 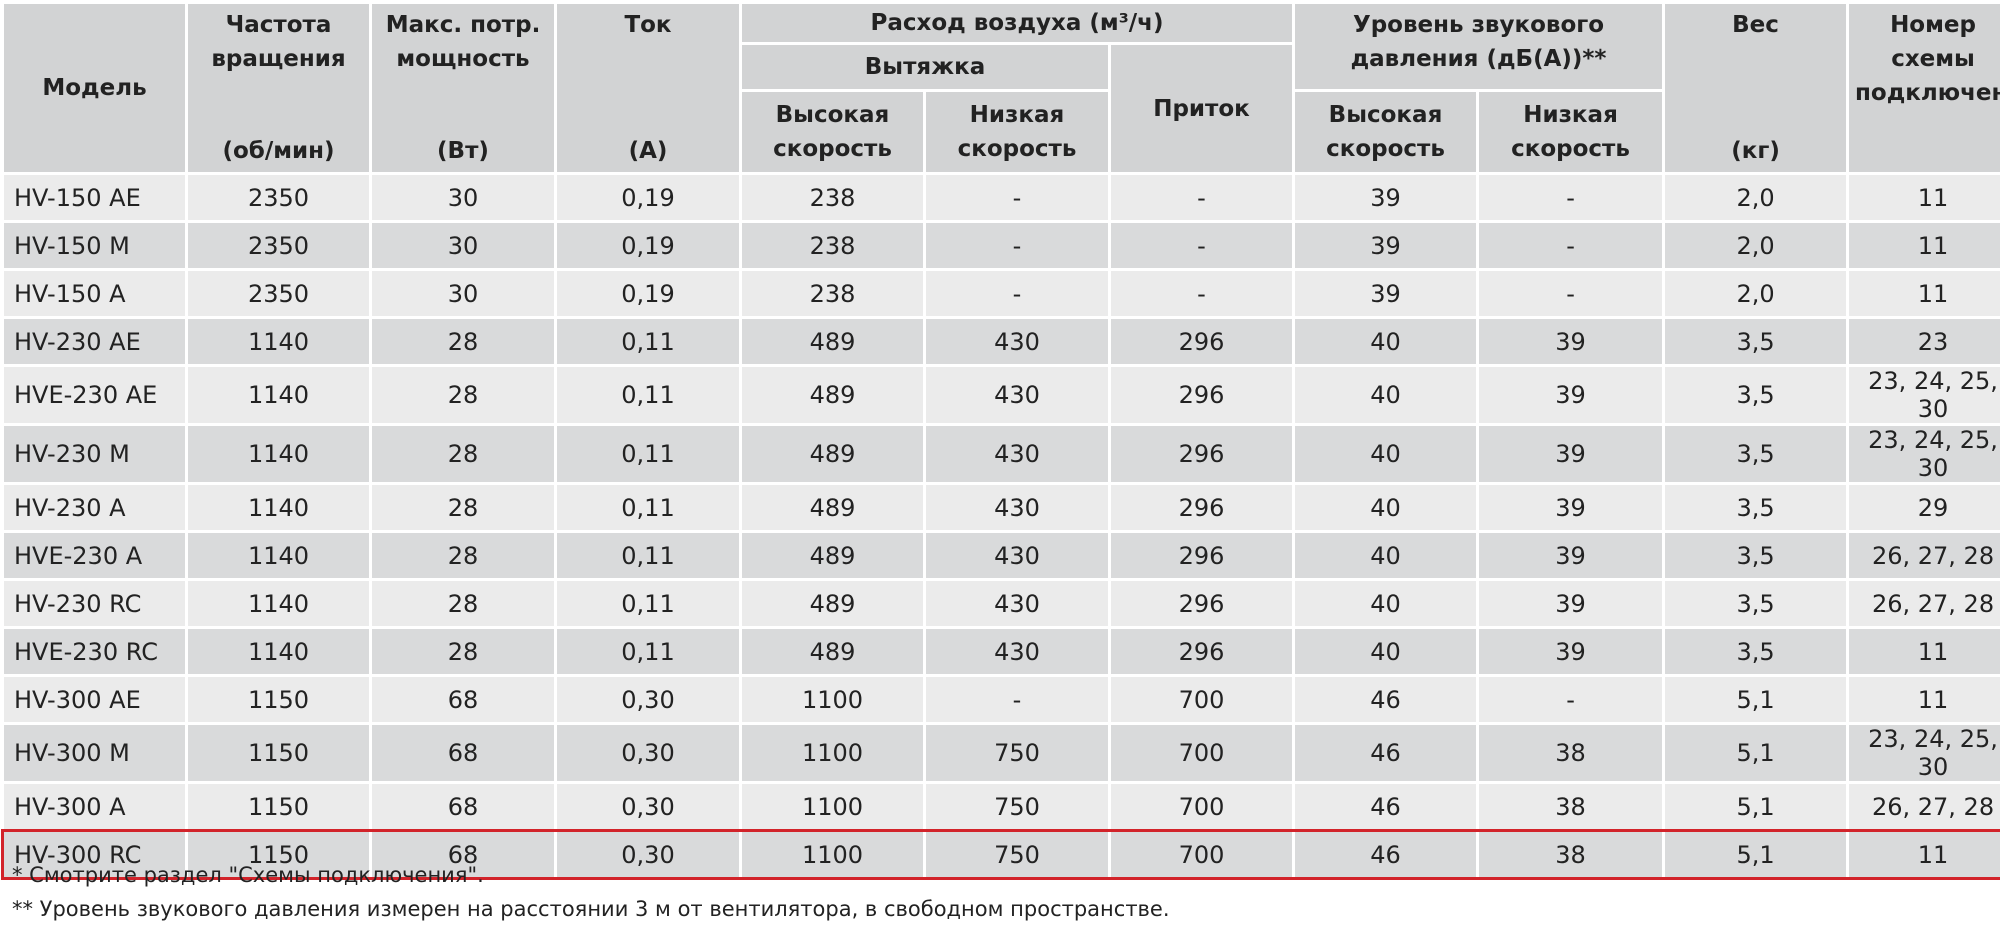 I want to click on table-row: HV-230 A 1140 28 0,11 489 430 296 40 39 3,5 29, so click(x=1002, y=507).